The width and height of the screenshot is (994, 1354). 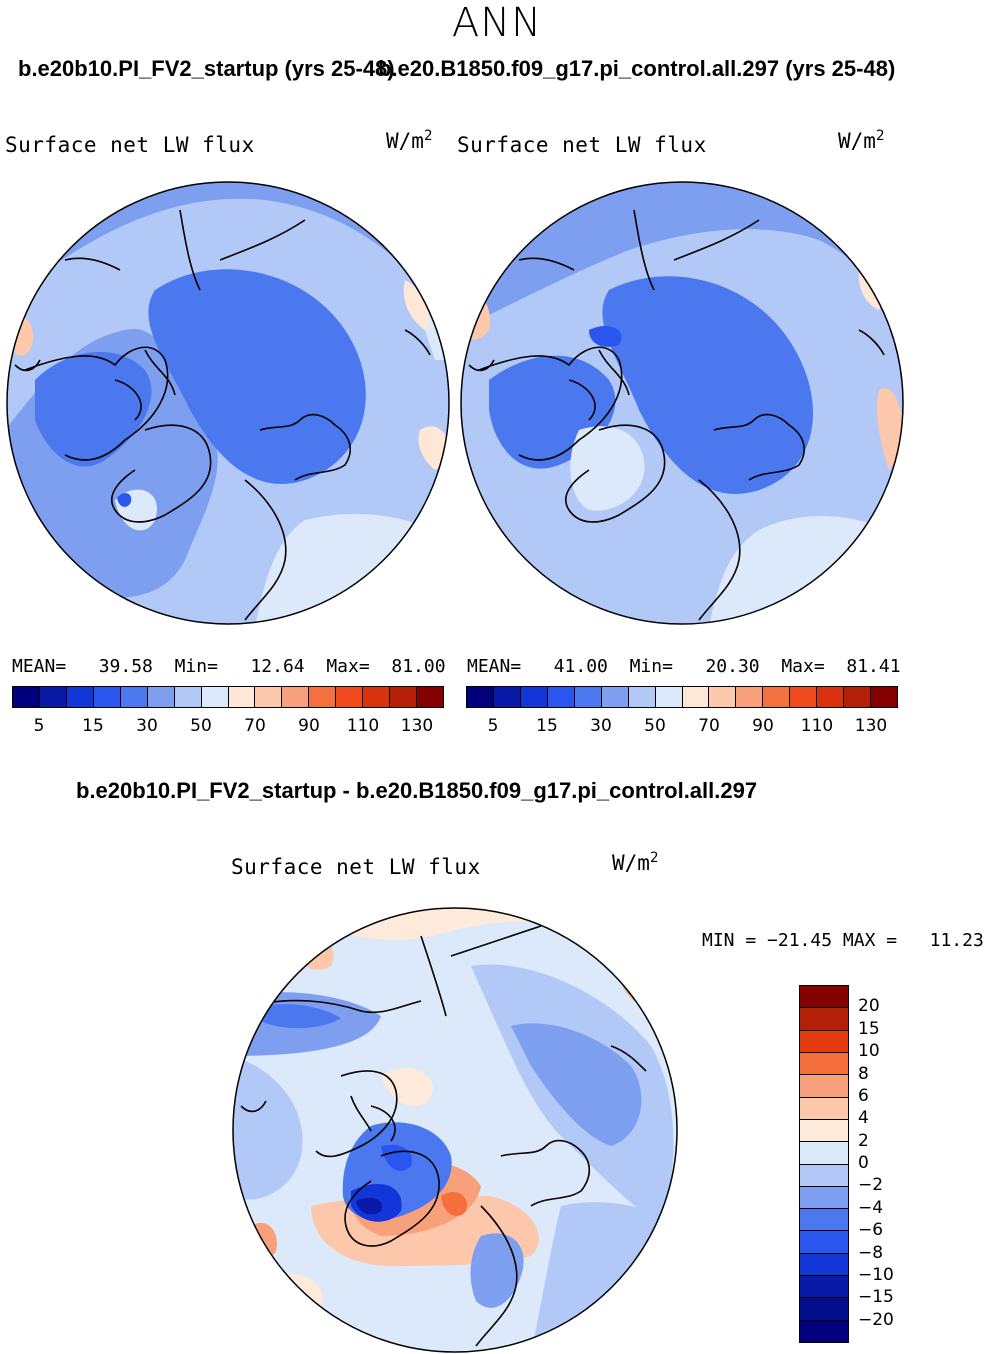 What do you see at coordinates (871, 1185) in the screenshot?
I see `colorbar-tick-label: −2` at bounding box center [871, 1185].